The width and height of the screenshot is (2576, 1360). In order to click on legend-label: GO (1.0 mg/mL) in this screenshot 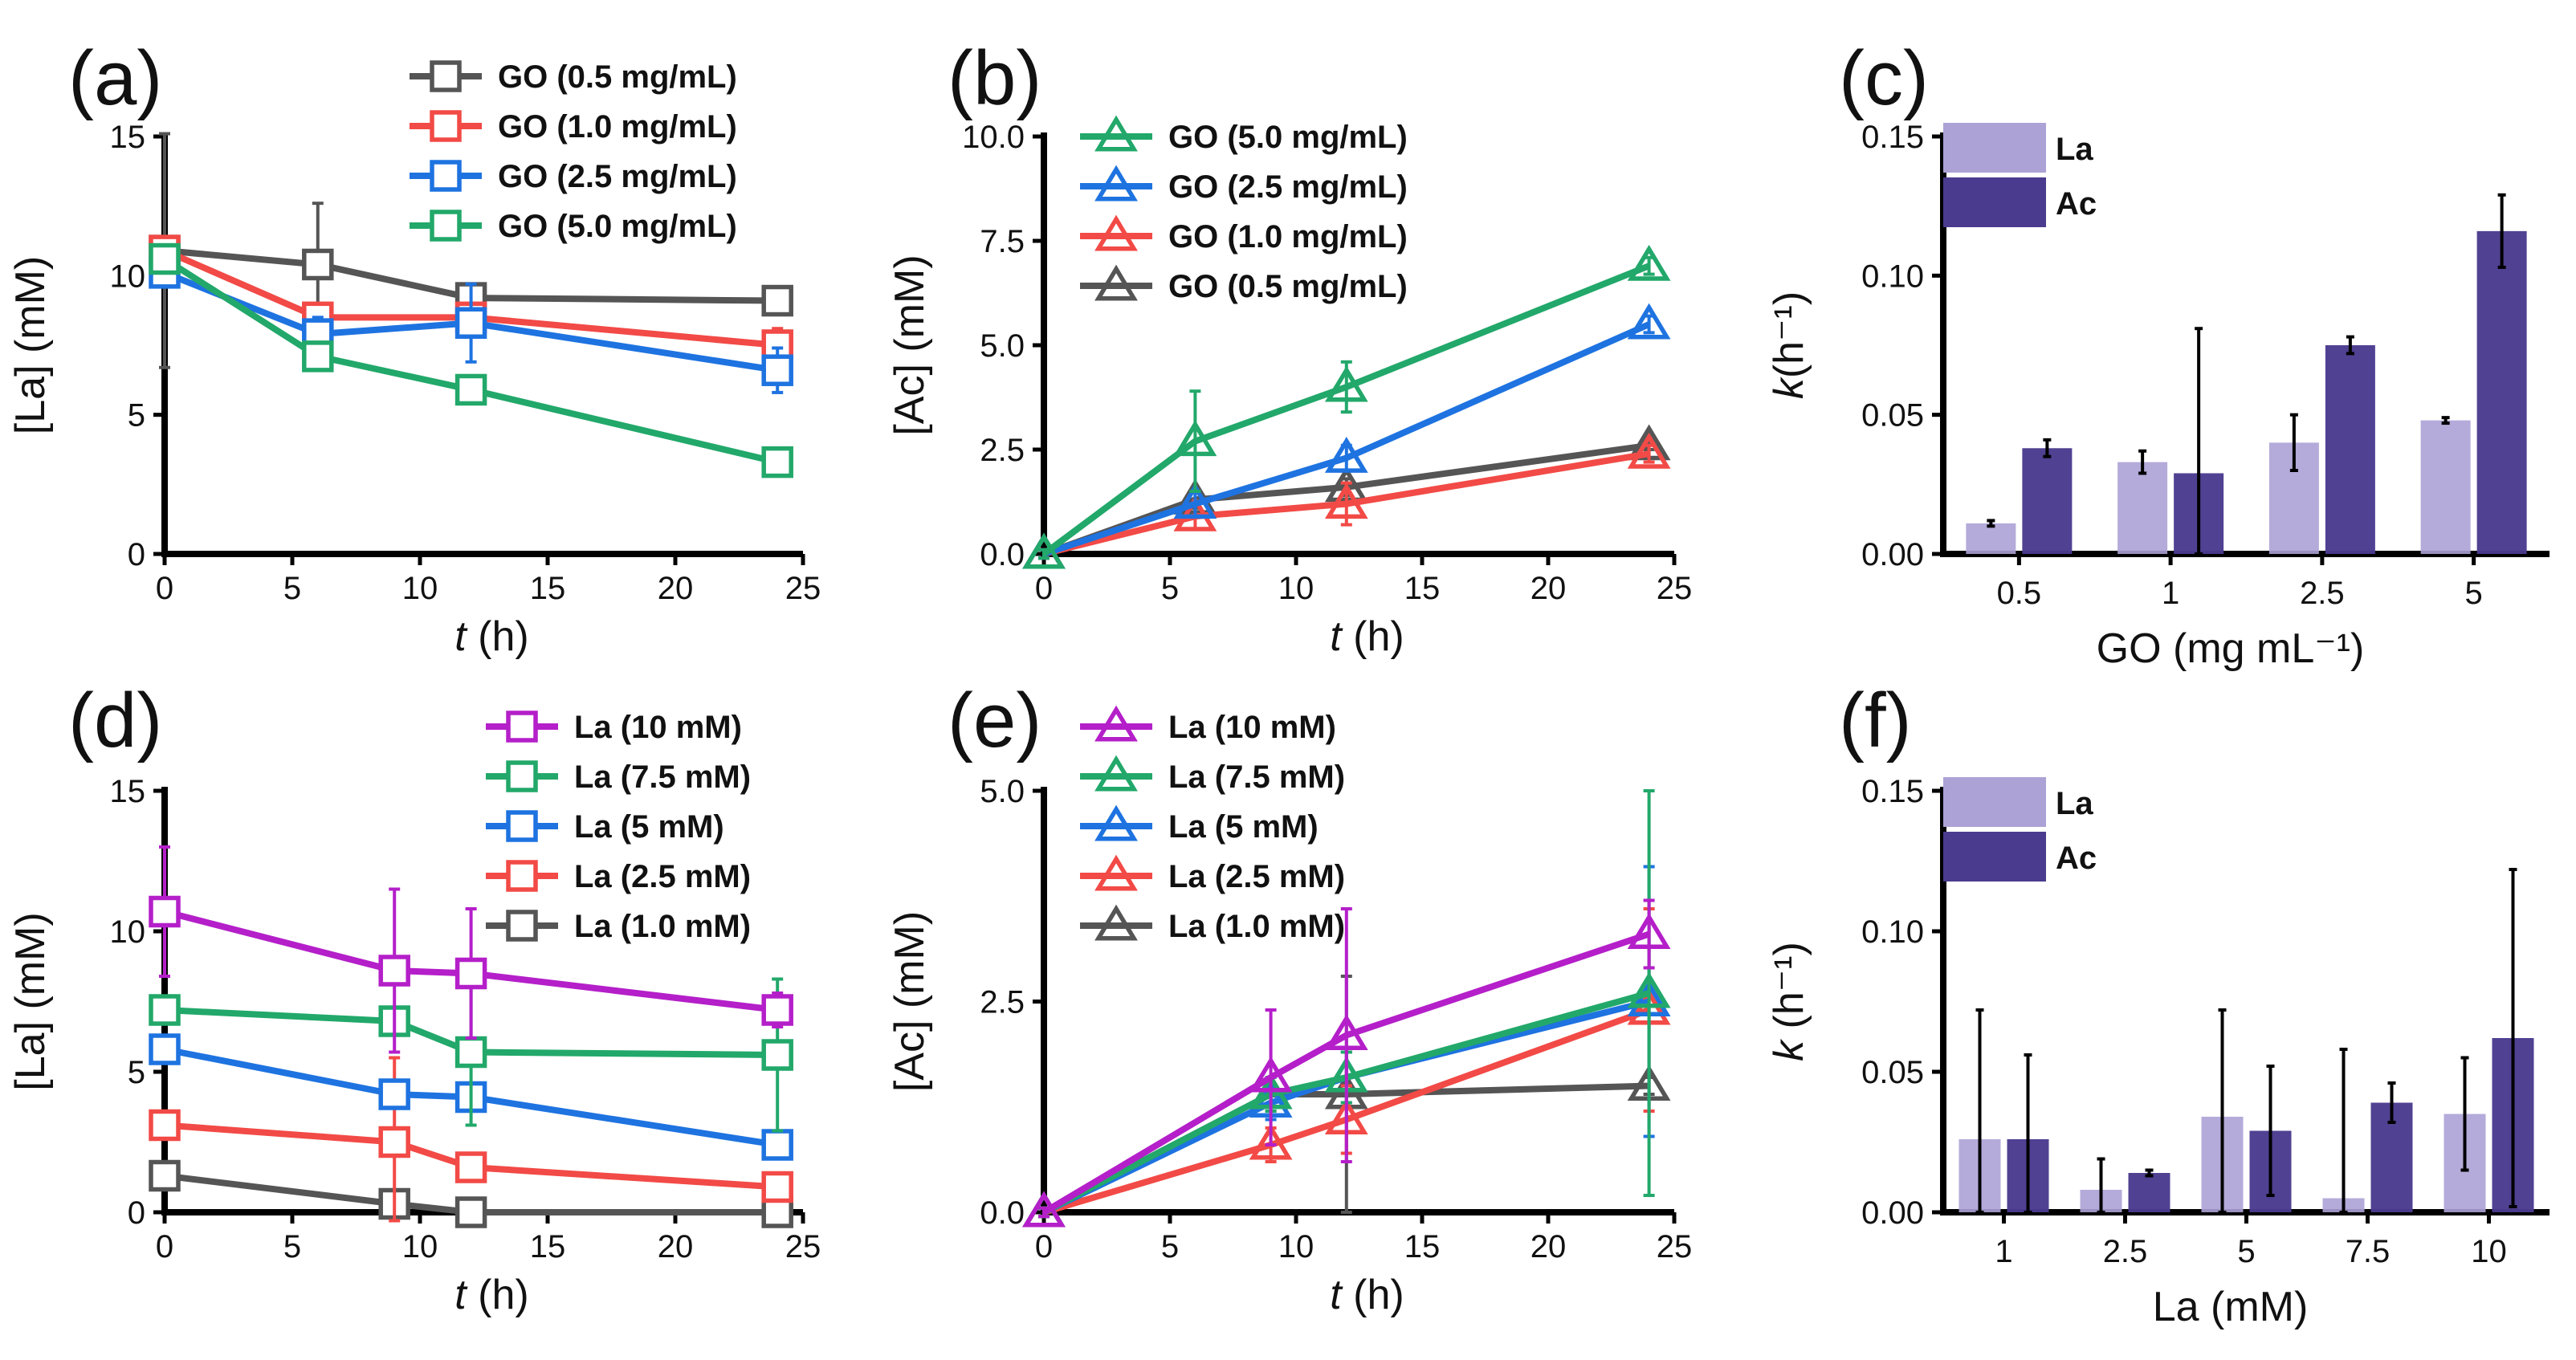, I will do `click(1288, 236)`.